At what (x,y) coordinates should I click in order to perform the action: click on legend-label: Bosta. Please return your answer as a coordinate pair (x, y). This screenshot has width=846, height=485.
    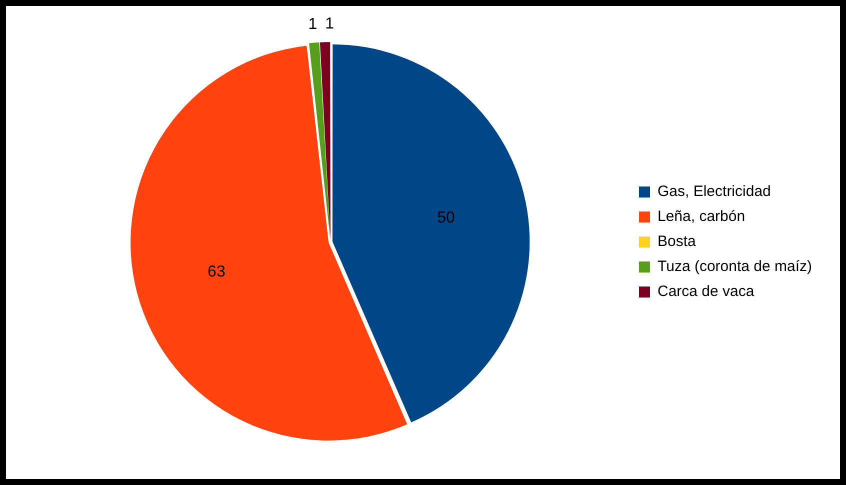
    Looking at the image, I should click on (677, 241).